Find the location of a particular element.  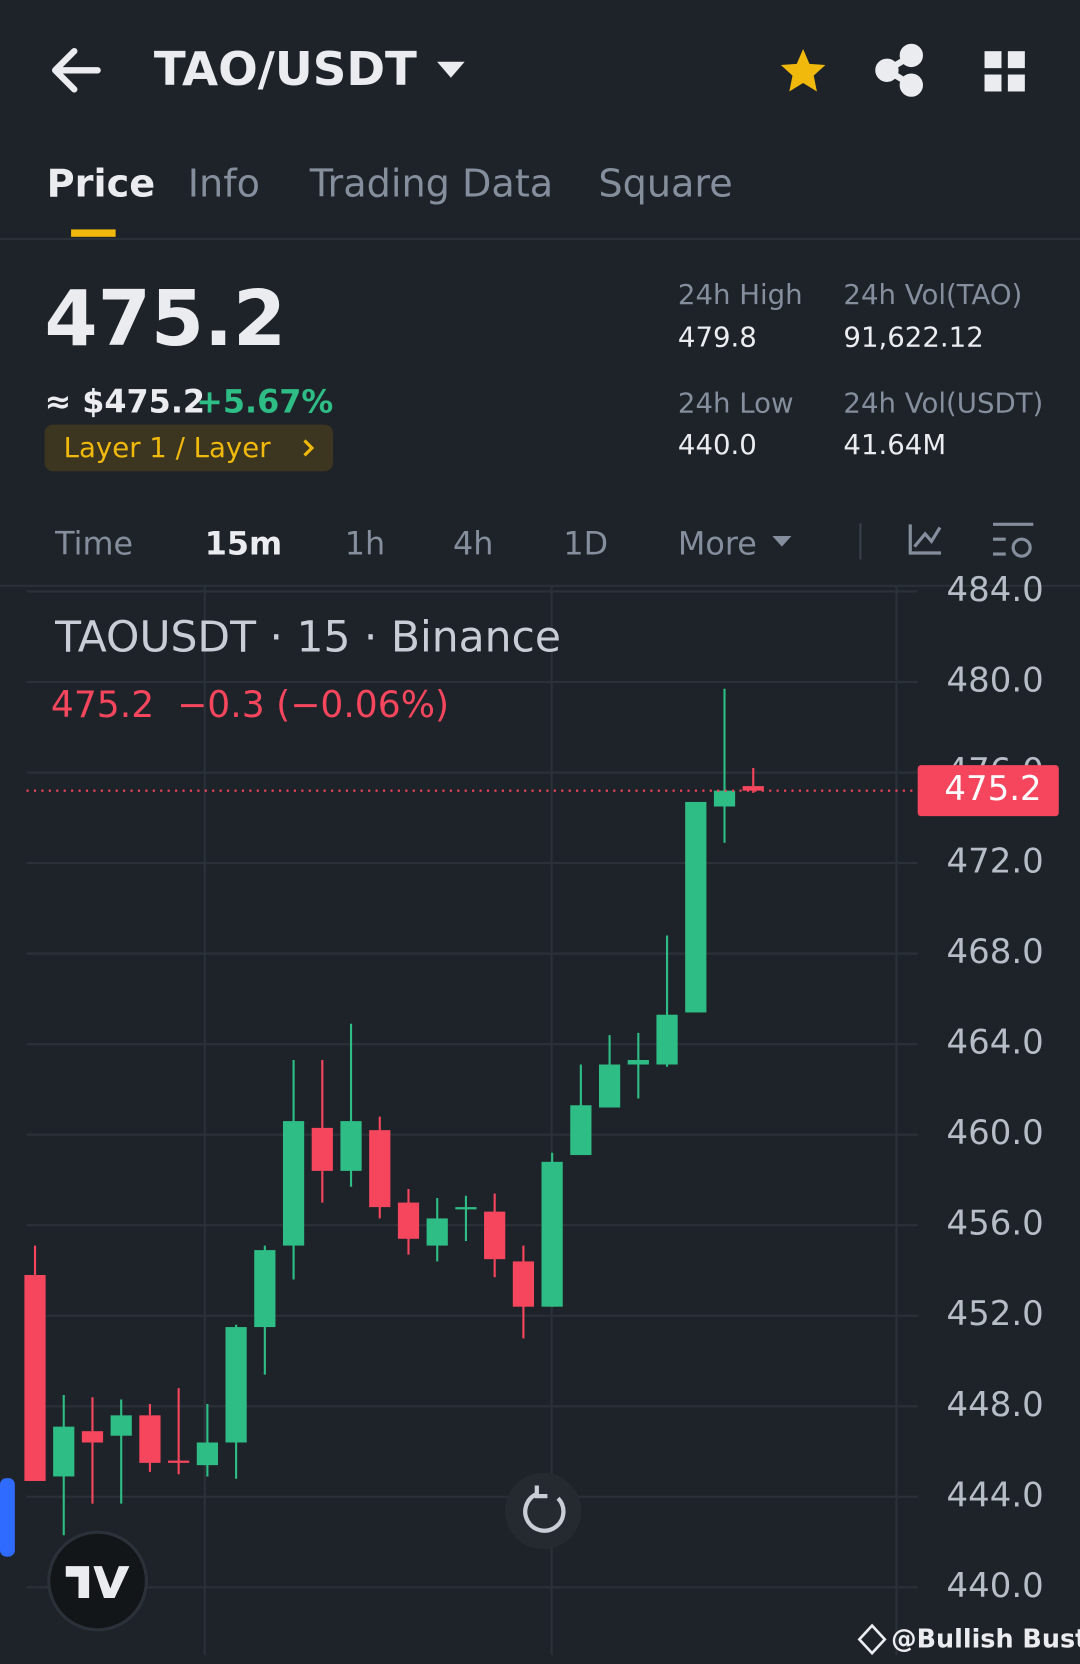

chart-title: TAOUSDT · 15 · Binance is located at coordinates (307, 637).